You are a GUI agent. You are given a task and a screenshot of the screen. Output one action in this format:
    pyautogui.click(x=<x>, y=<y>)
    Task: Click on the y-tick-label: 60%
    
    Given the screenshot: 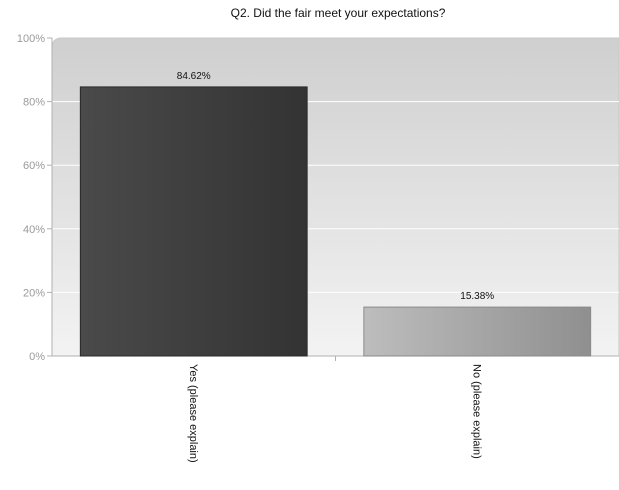 What is the action you would take?
    pyautogui.click(x=34, y=166)
    